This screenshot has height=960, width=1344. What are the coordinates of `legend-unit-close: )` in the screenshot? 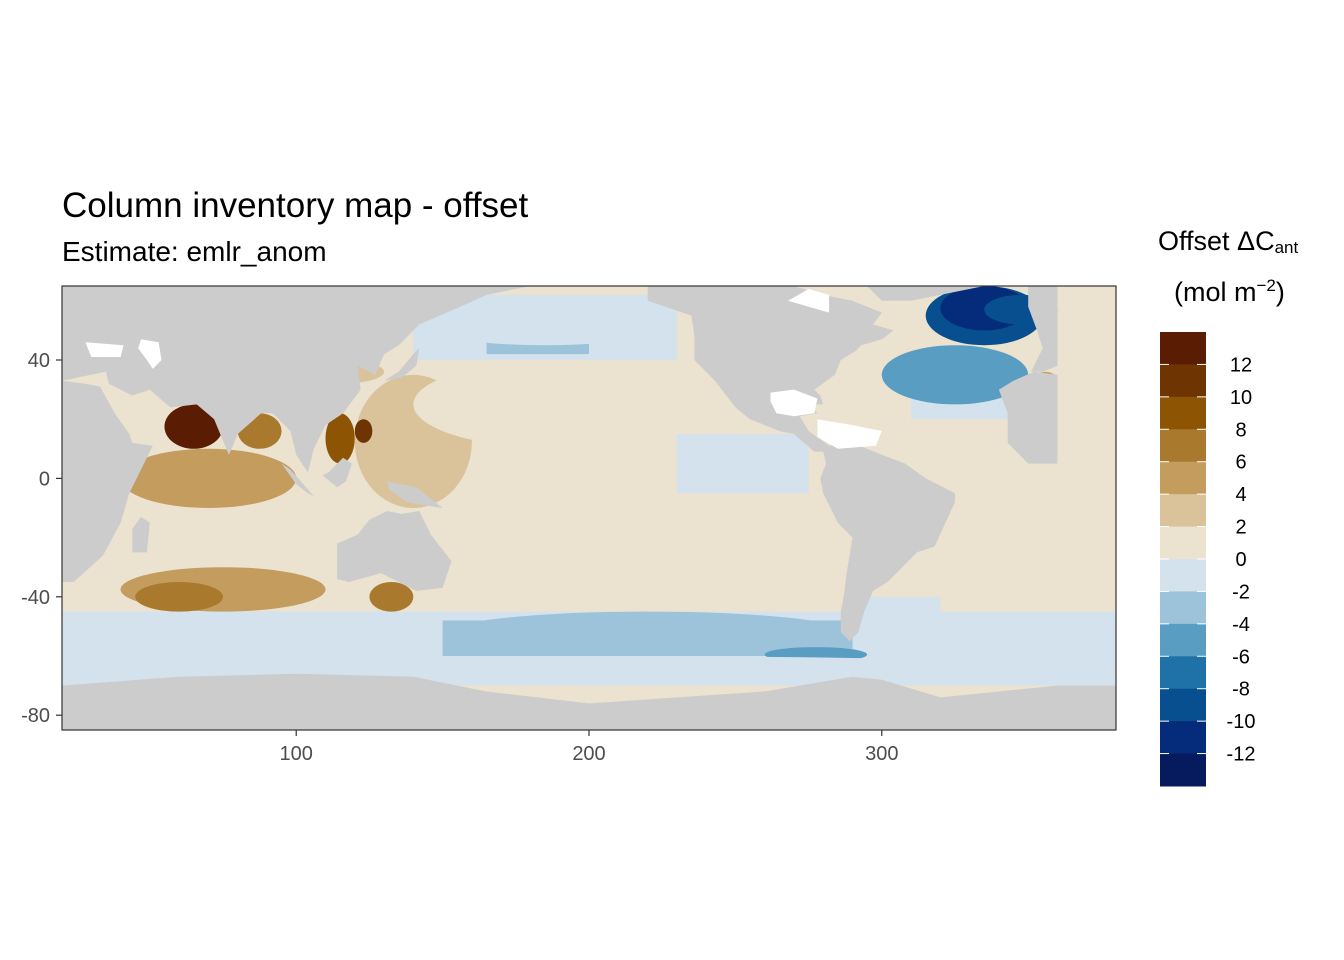 It's located at (1280, 292).